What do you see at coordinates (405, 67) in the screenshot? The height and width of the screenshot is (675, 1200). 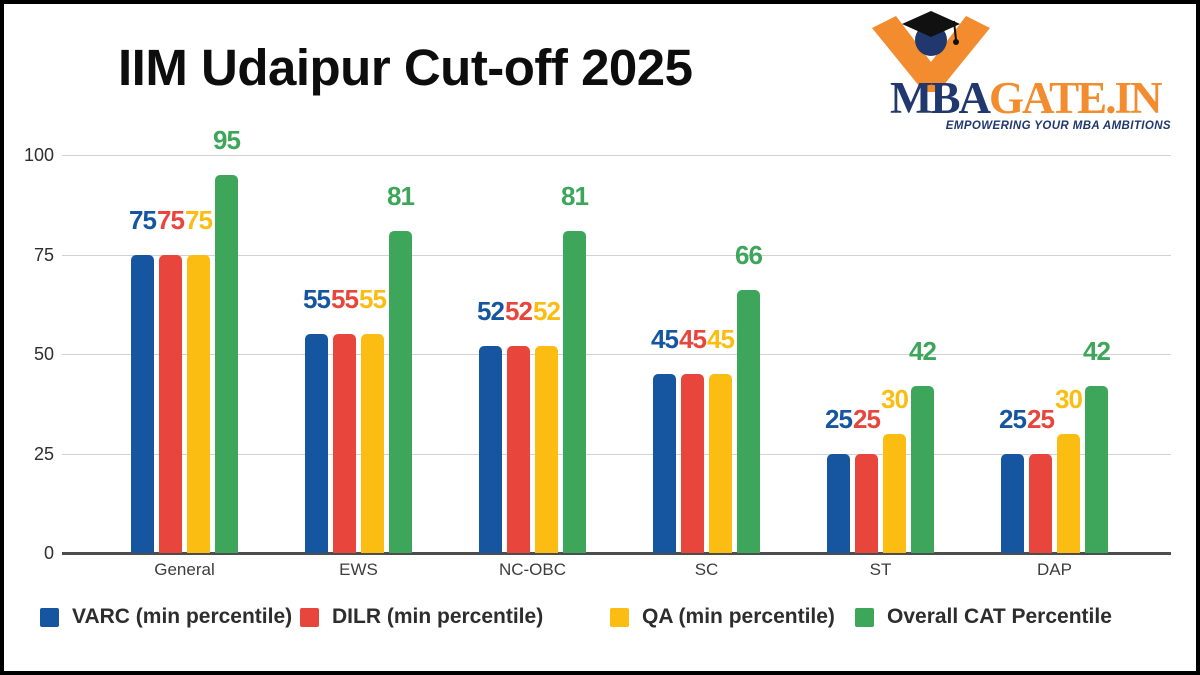 I see `page-title: IIM Udaipur Cut-off 2025` at bounding box center [405, 67].